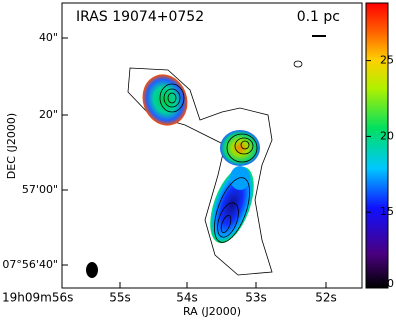  Describe the element at coordinates (387, 60) in the screenshot. I see `colorbar-tick-label: 25` at that location.